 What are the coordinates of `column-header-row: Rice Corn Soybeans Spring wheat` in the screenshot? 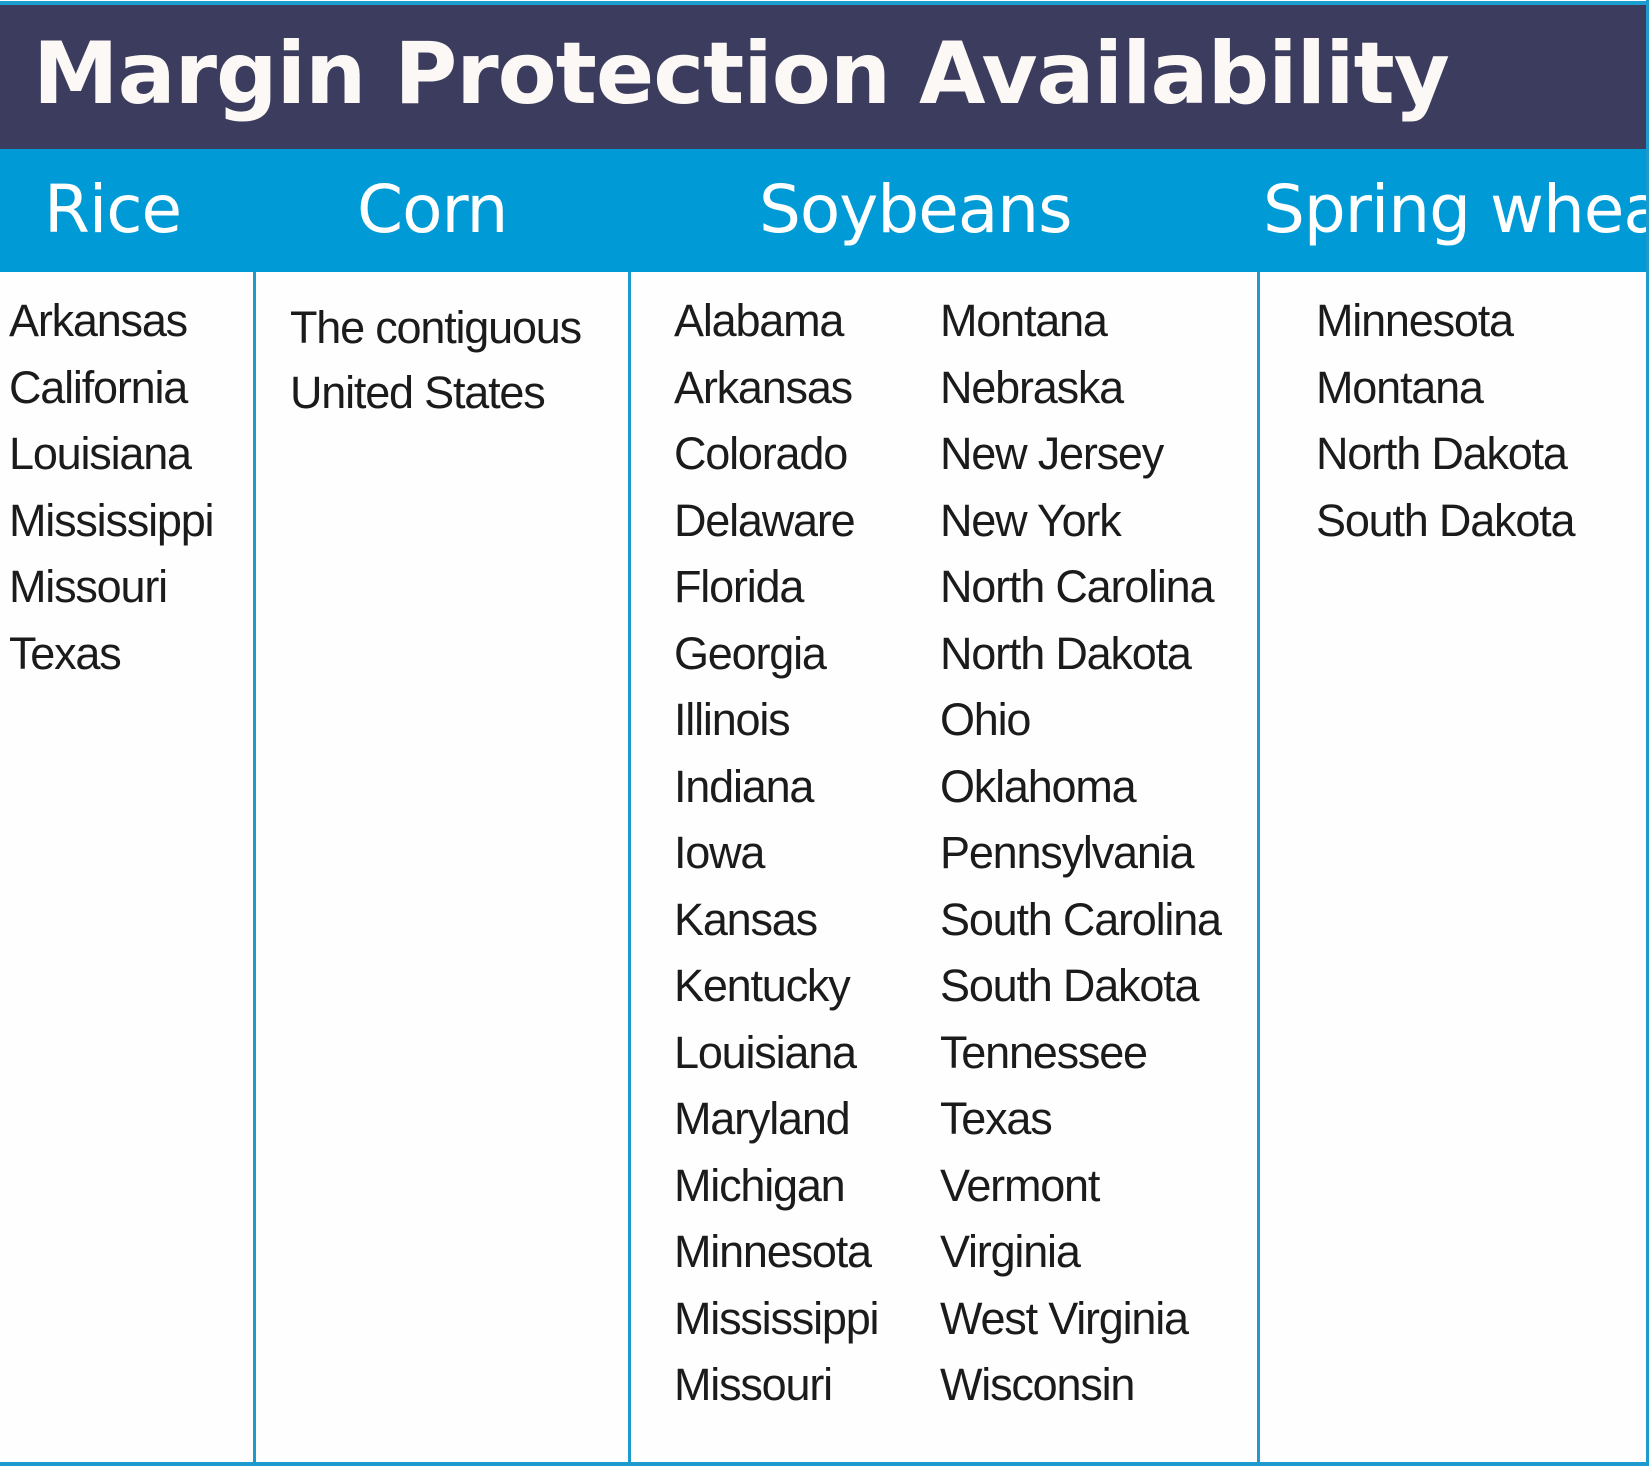 It's located at (824, 210).